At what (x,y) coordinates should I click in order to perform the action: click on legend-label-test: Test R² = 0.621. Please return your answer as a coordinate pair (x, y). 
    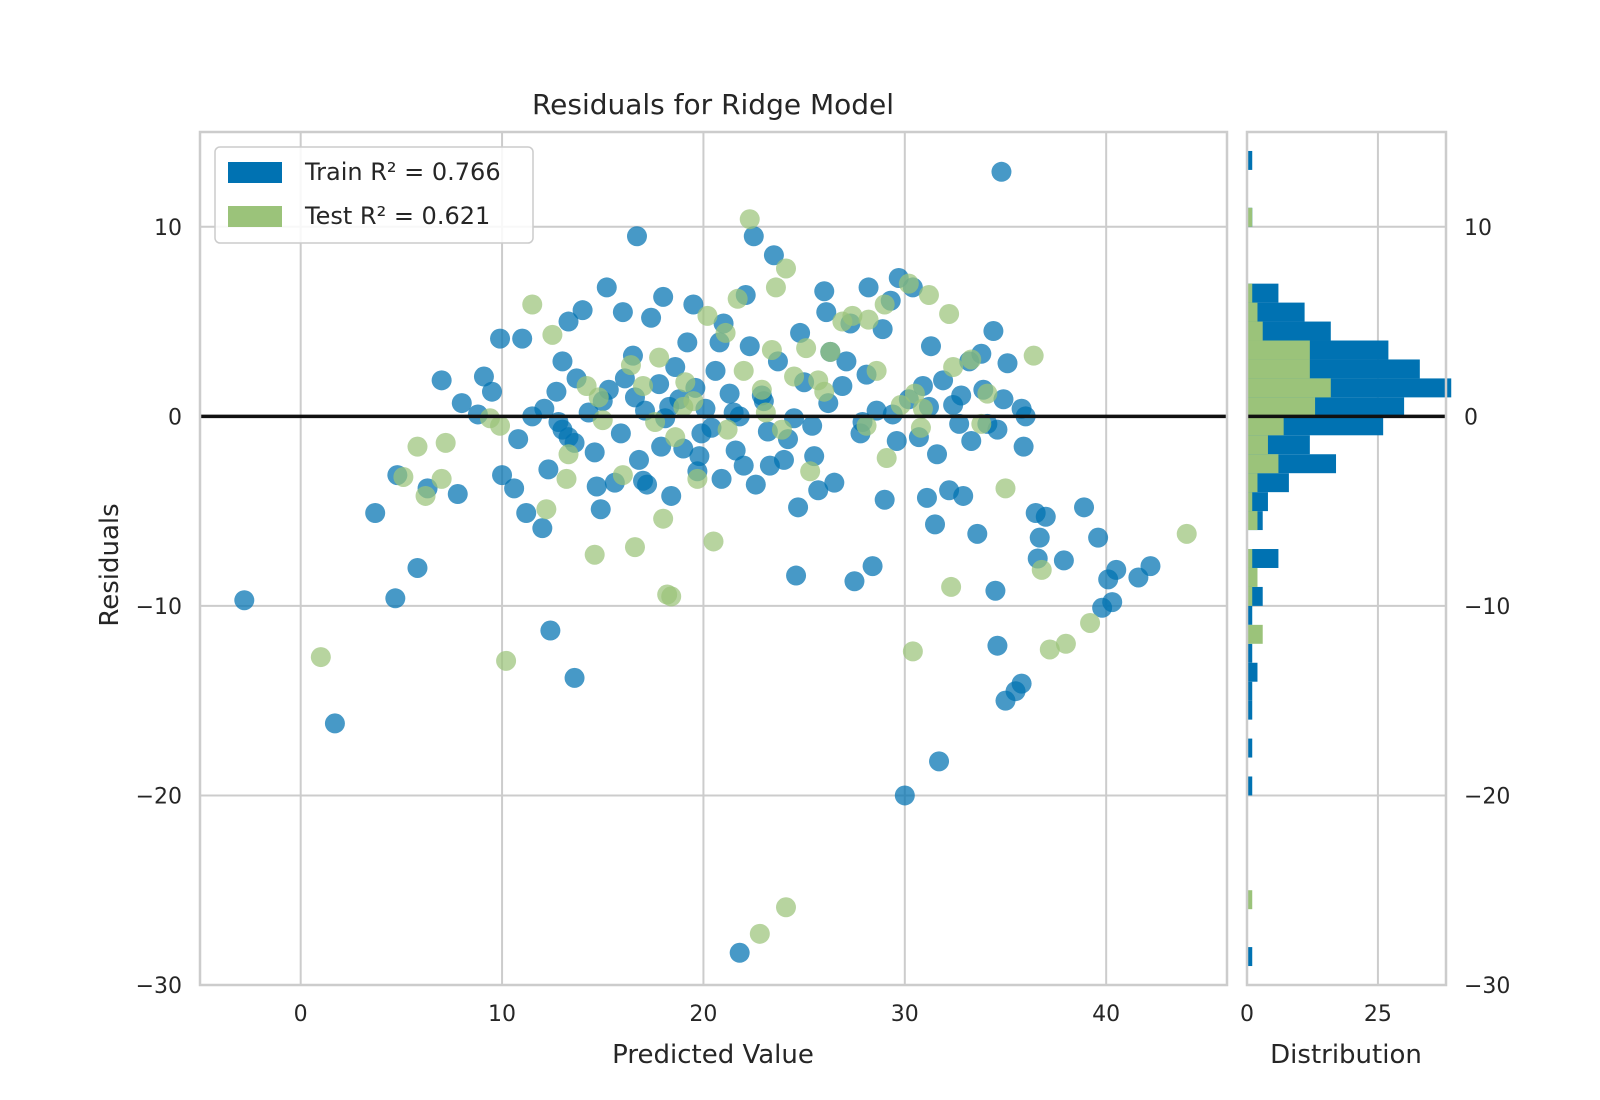
    Looking at the image, I should click on (397, 216).